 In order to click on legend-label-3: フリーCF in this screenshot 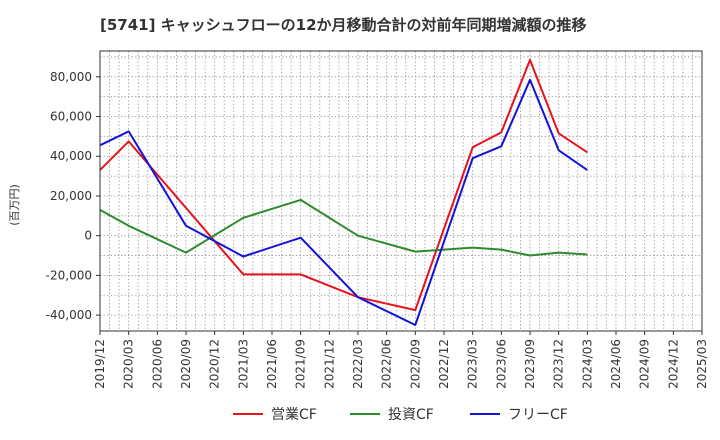, I will do `click(538, 415)`.